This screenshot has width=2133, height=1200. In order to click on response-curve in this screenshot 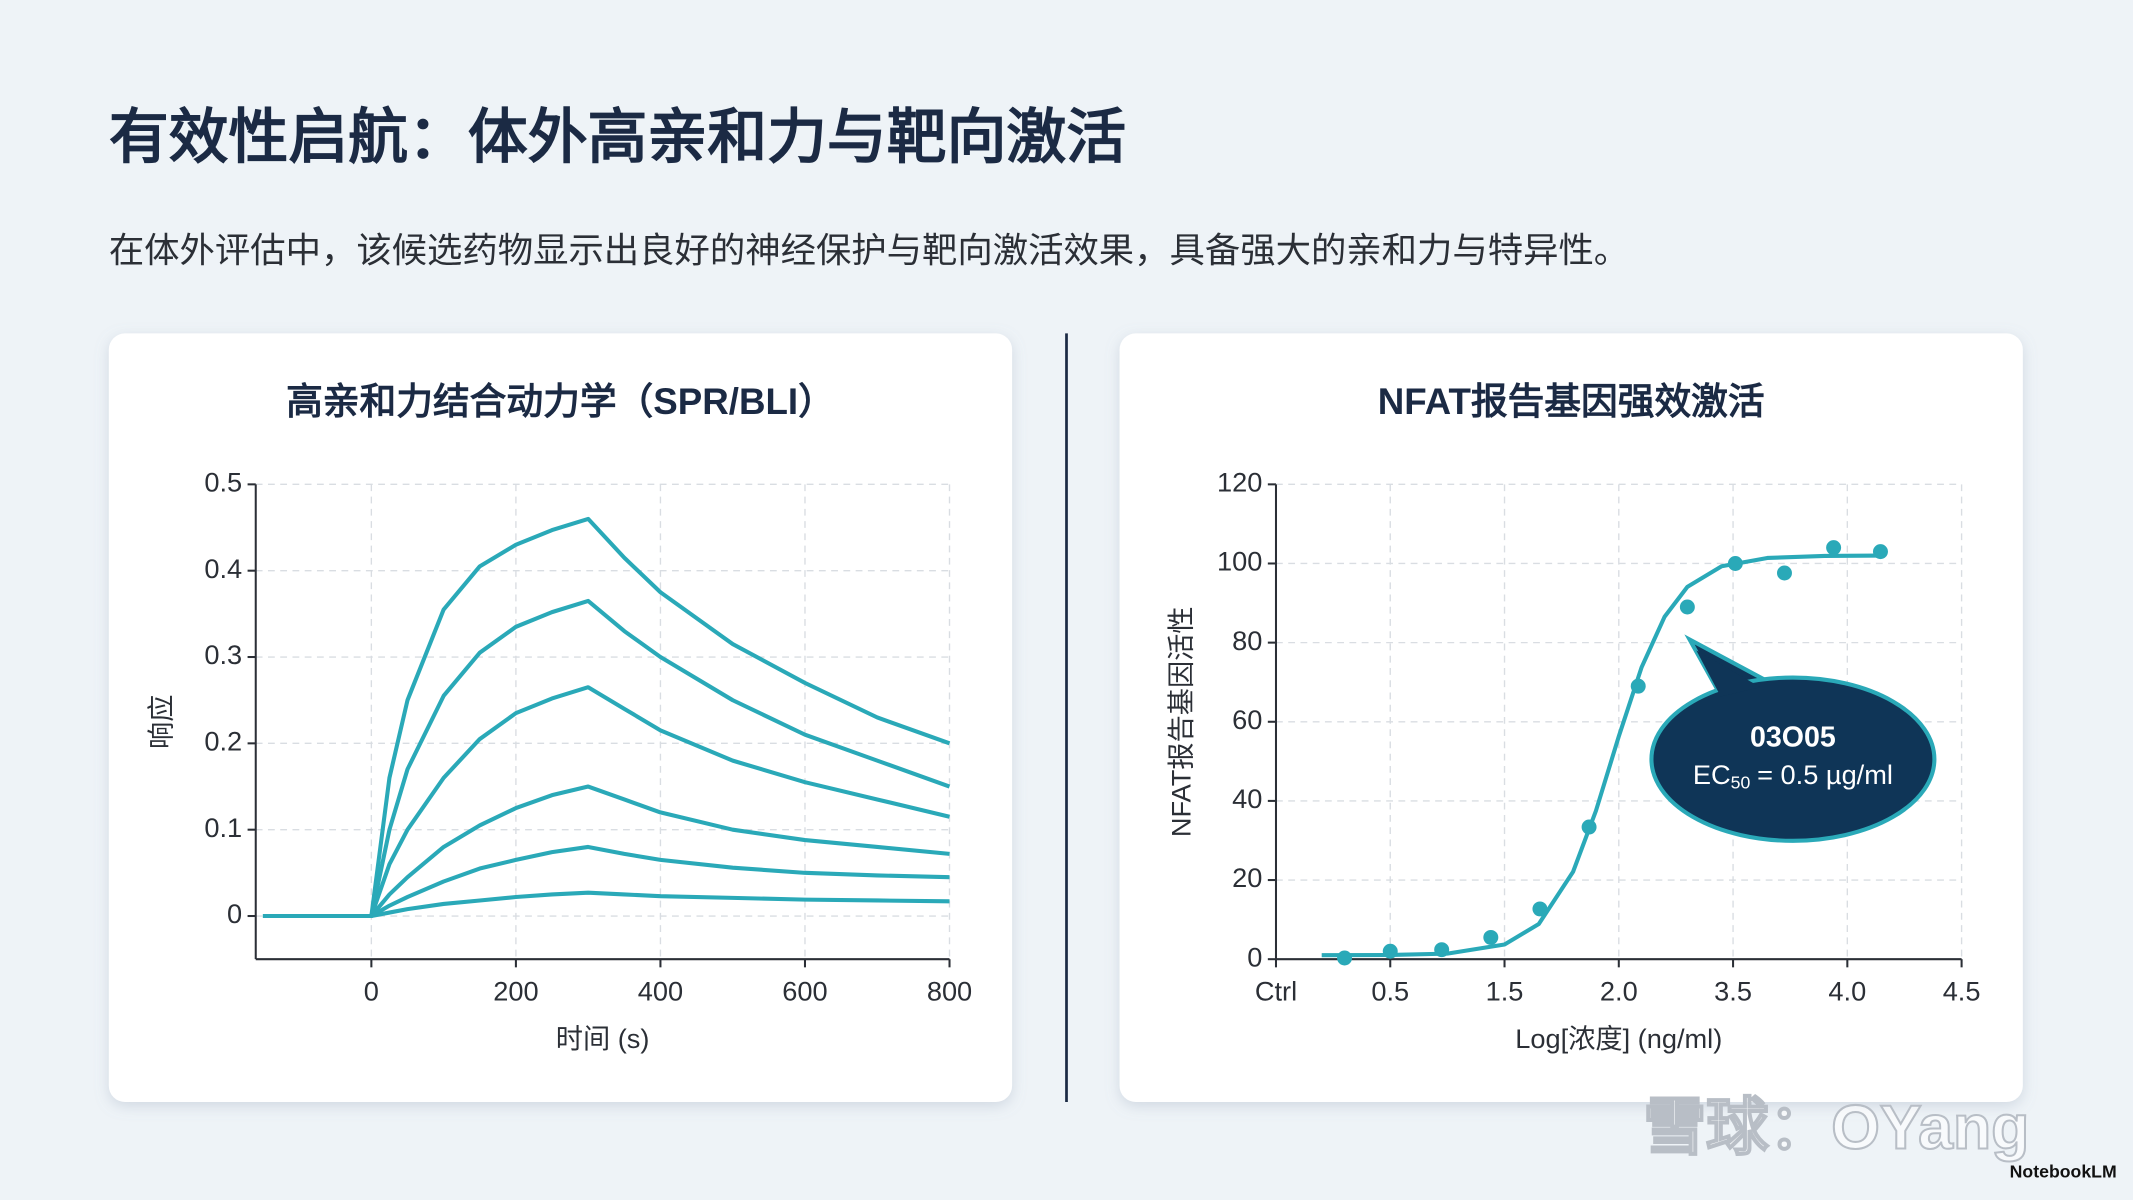, I will do `click(606, 904)`.